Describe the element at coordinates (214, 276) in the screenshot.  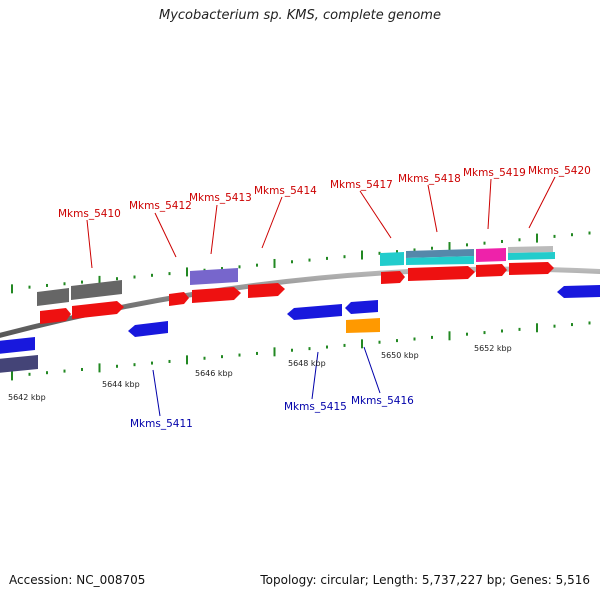
I see `gene-feature-purple` at that location.